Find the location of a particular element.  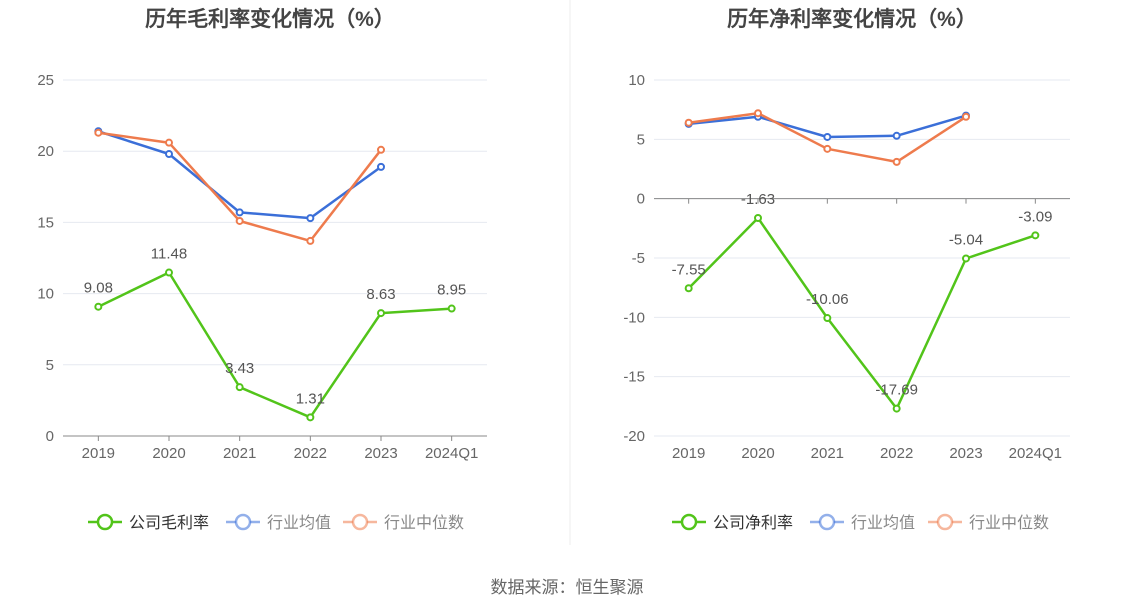

series-1: 9.08 11.48 3.43 1.31 8.63 8.95 is located at coordinates (275, 334).